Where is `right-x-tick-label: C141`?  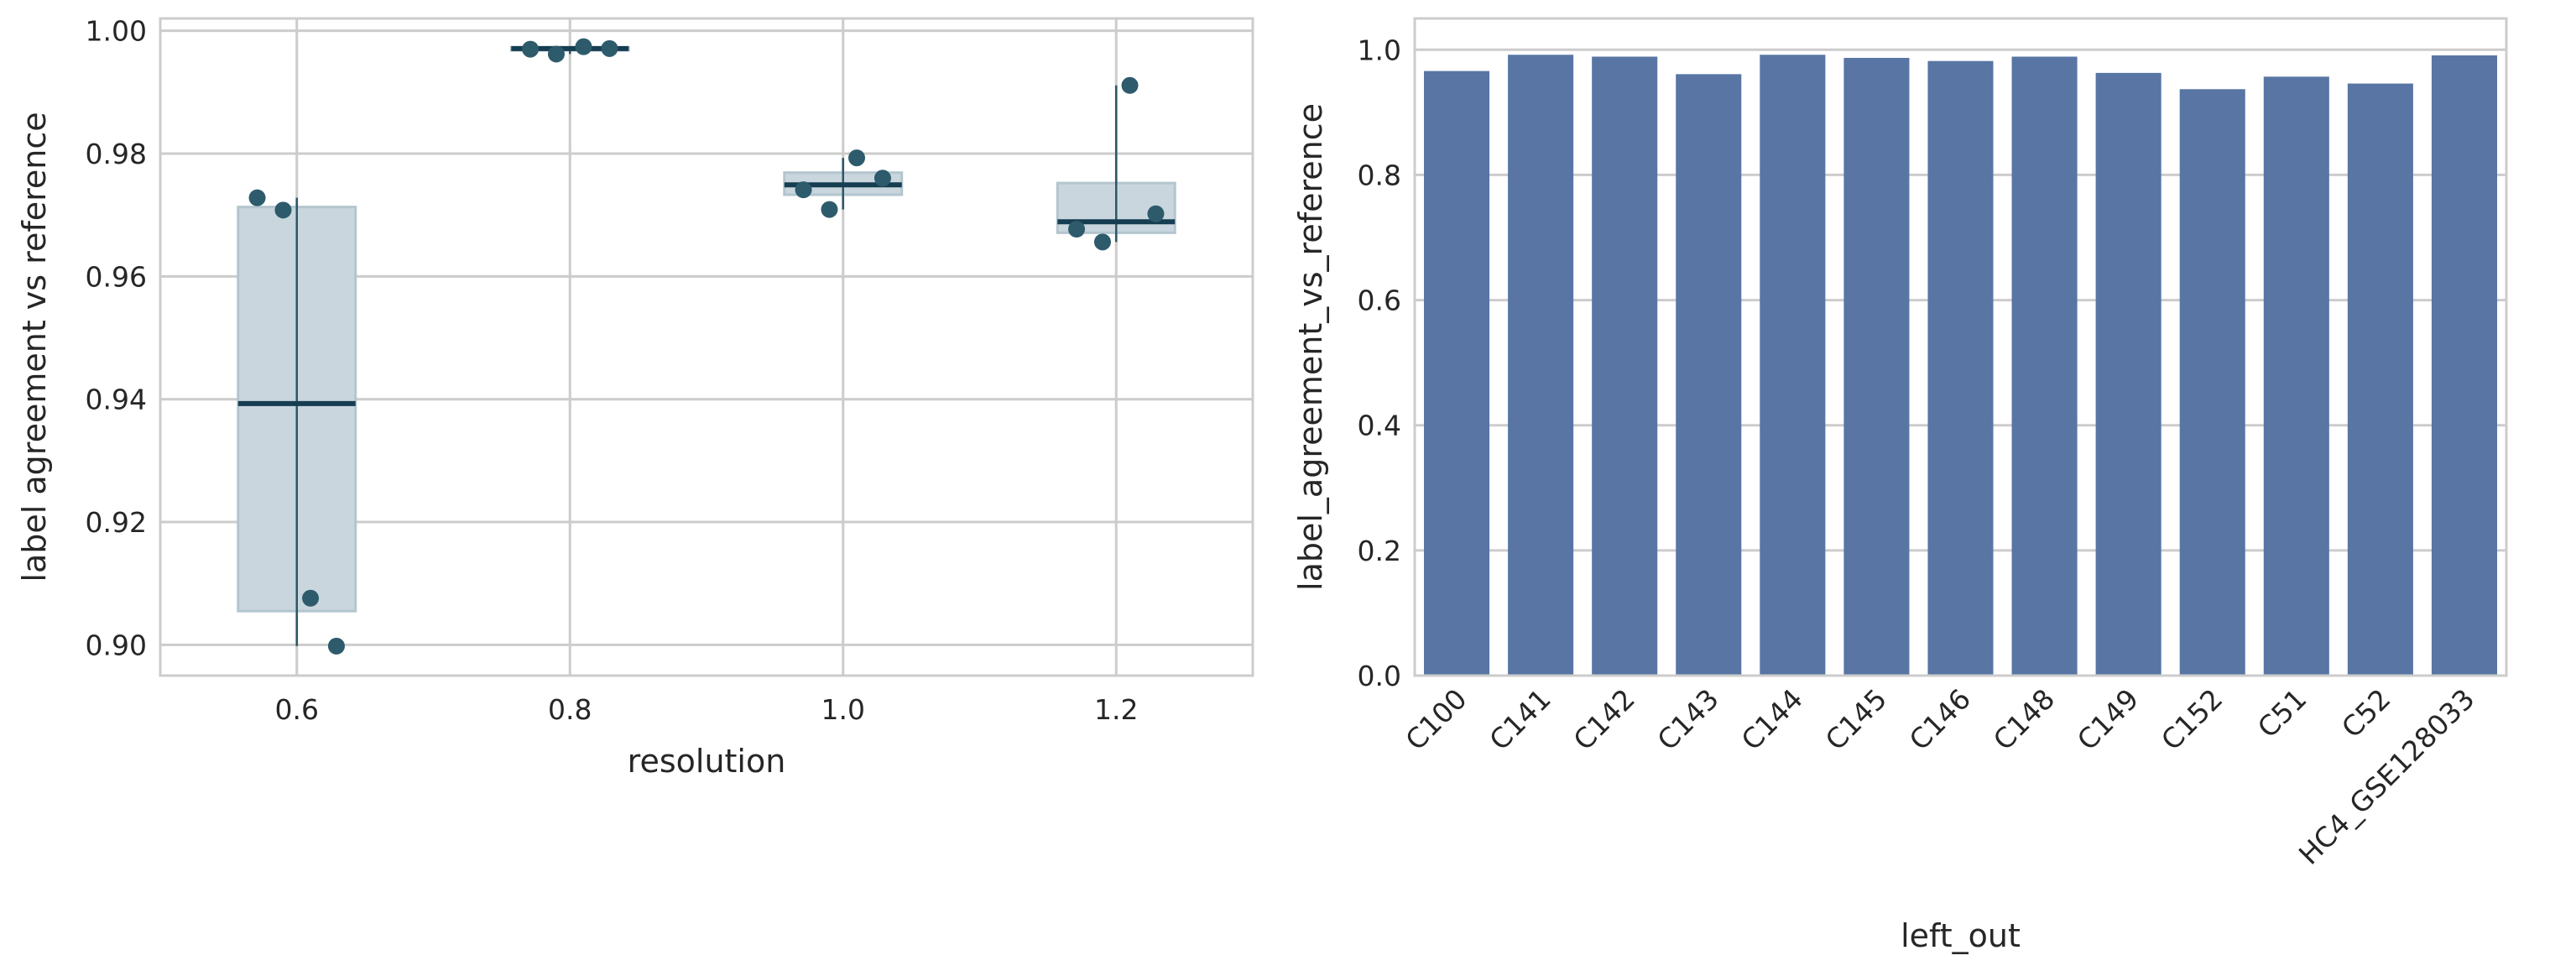 right-x-tick-label: C141 is located at coordinates (1520, 719).